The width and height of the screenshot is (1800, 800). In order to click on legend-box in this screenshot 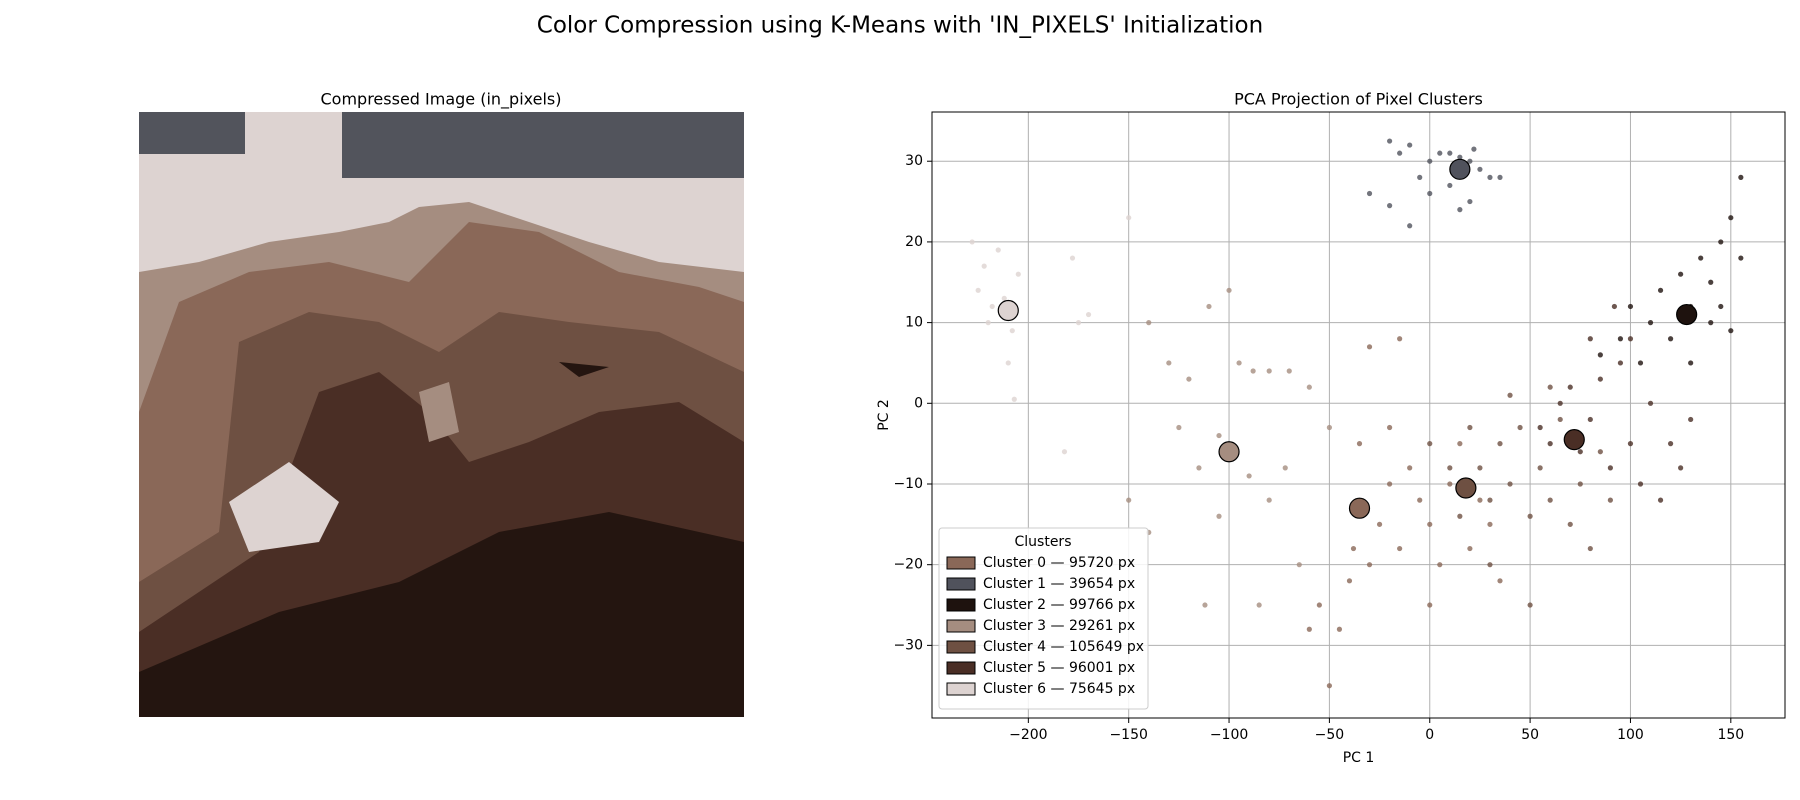, I will do `click(1043, 618)`.